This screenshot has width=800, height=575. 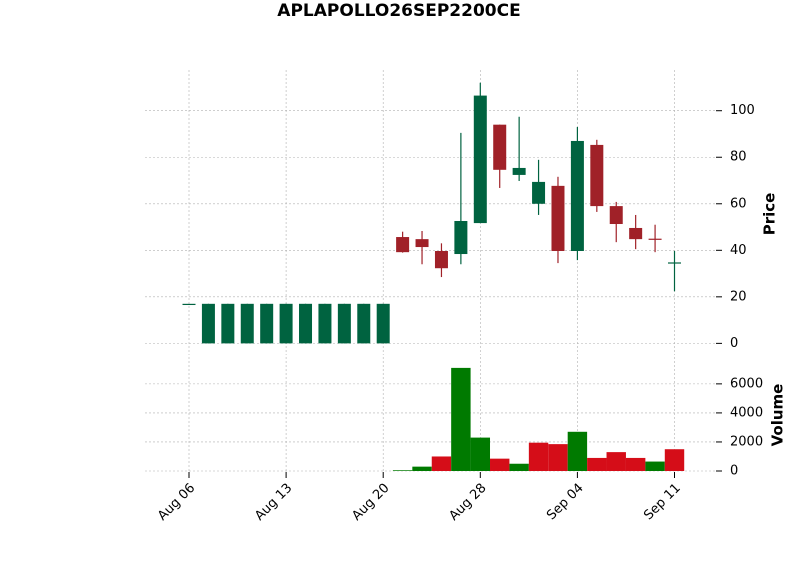 What do you see at coordinates (467, 502) in the screenshot?
I see `x-tick-label: Aug 28` at bounding box center [467, 502].